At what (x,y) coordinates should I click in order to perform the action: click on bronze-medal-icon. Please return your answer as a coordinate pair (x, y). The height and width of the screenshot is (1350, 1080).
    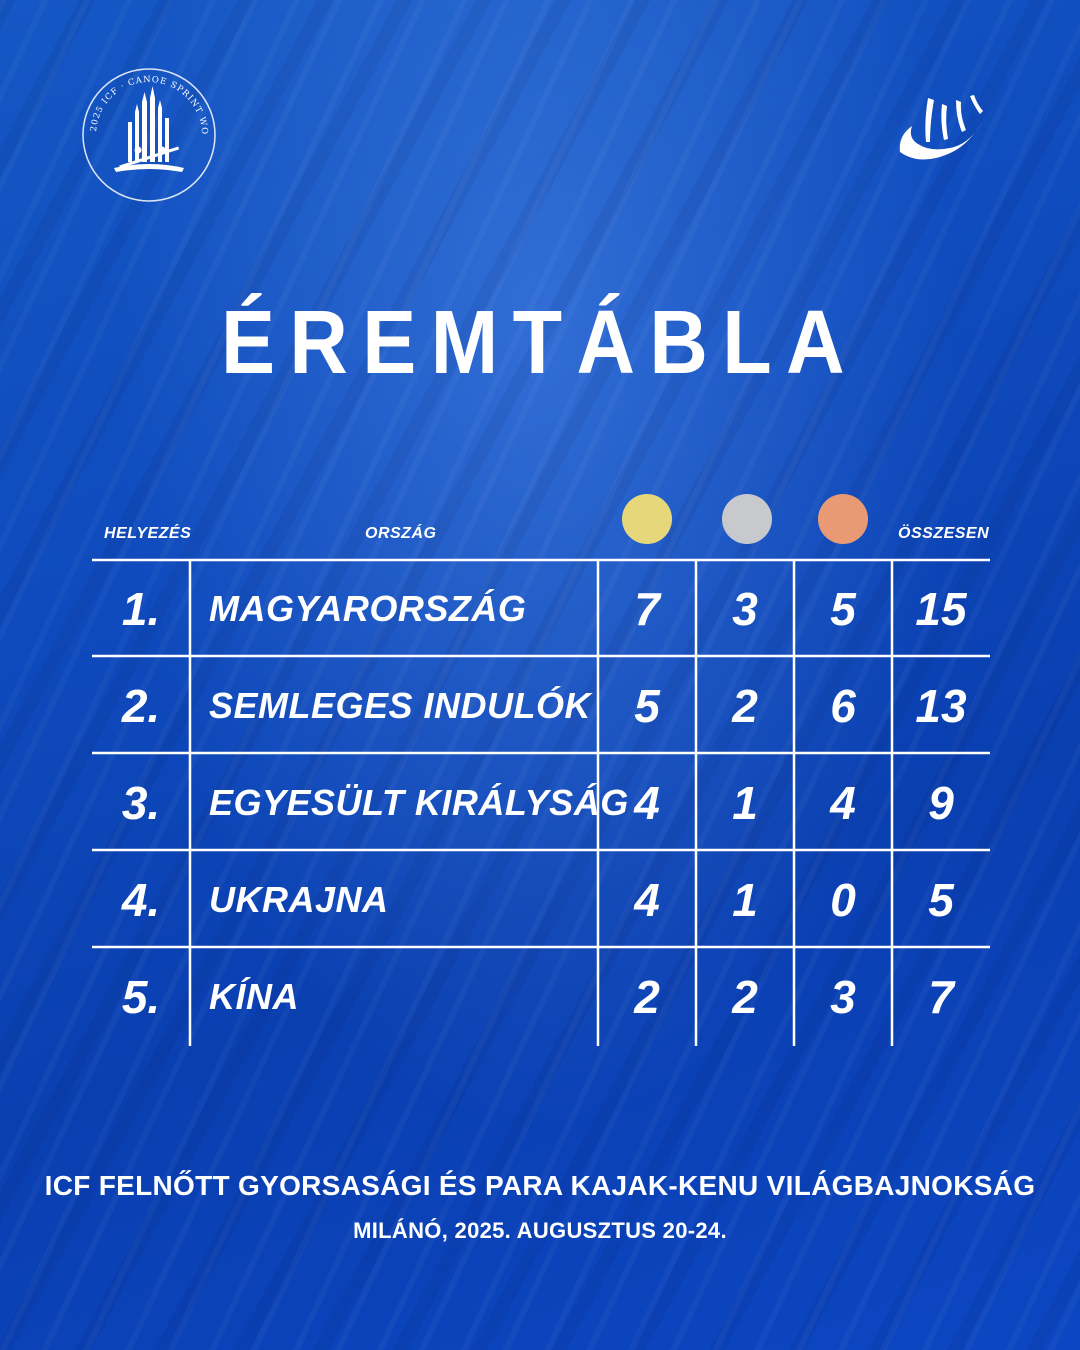
    Looking at the image, I should click on (843, 519).